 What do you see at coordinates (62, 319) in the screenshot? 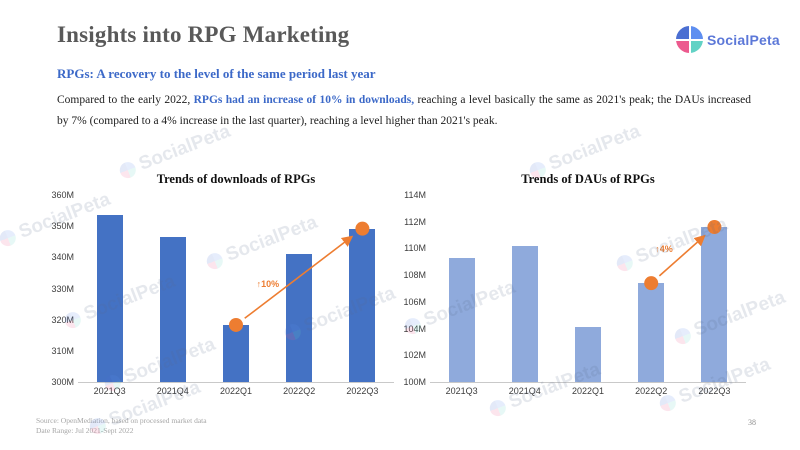
I see `y-axis-tick: 320M` at bounding box center [62, 319].